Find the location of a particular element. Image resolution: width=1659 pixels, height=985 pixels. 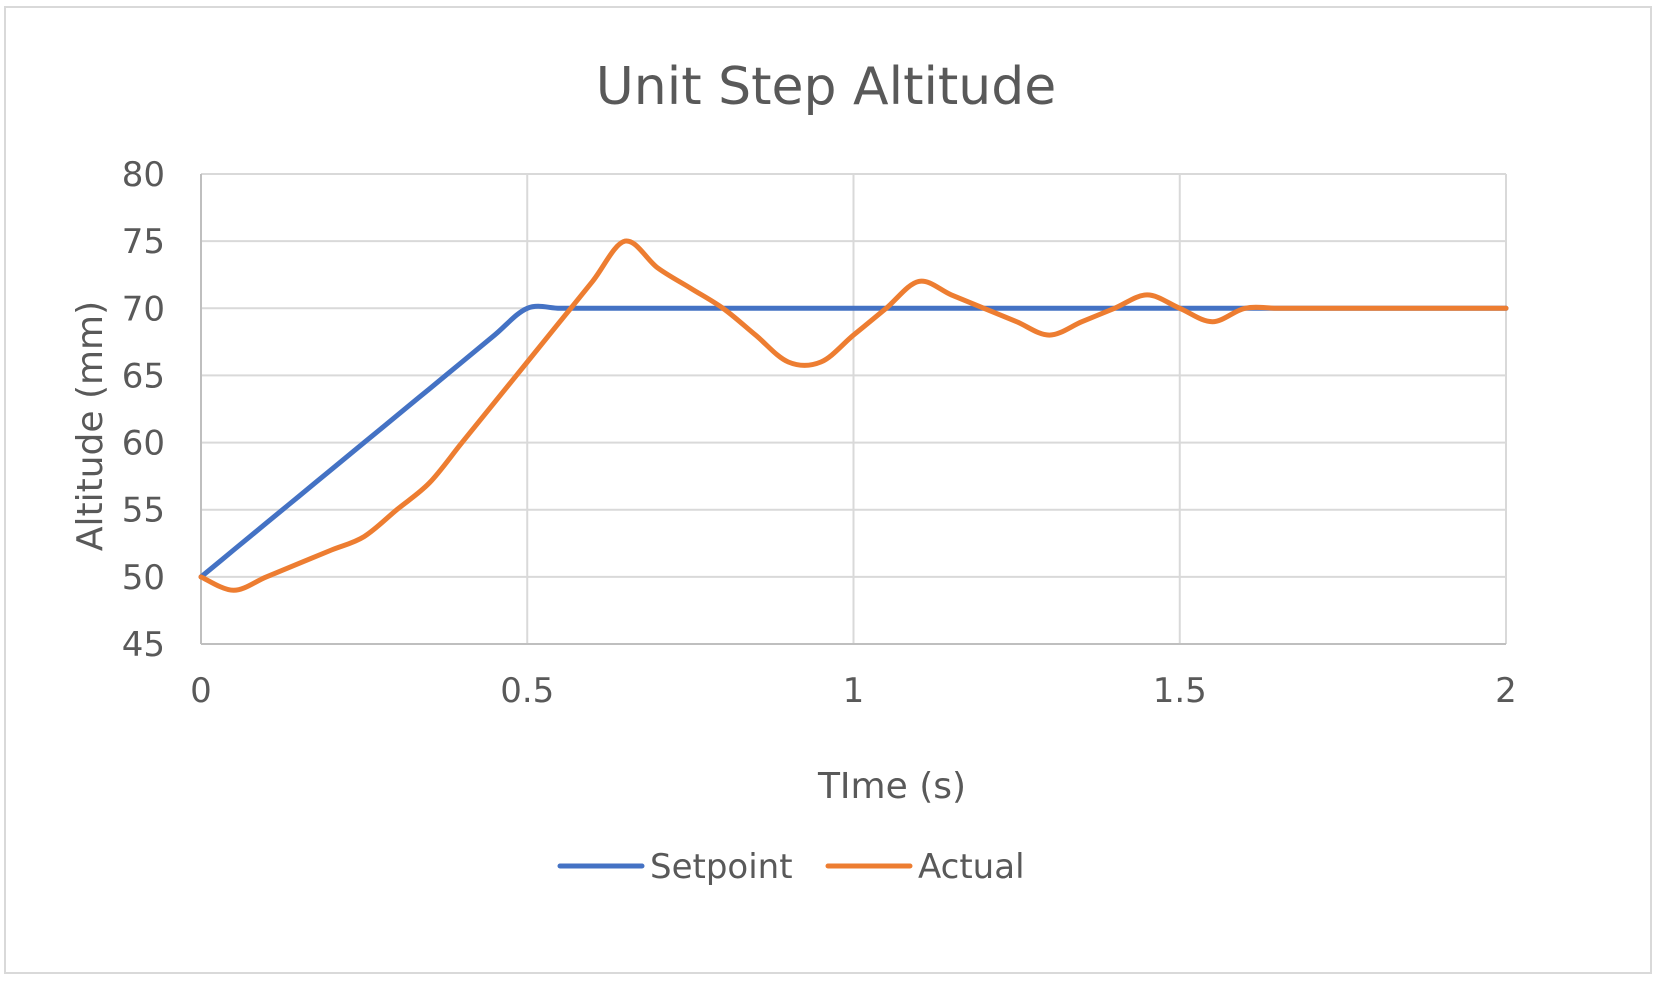

y-tick-label: 70 is located at coordinates (143, 309).